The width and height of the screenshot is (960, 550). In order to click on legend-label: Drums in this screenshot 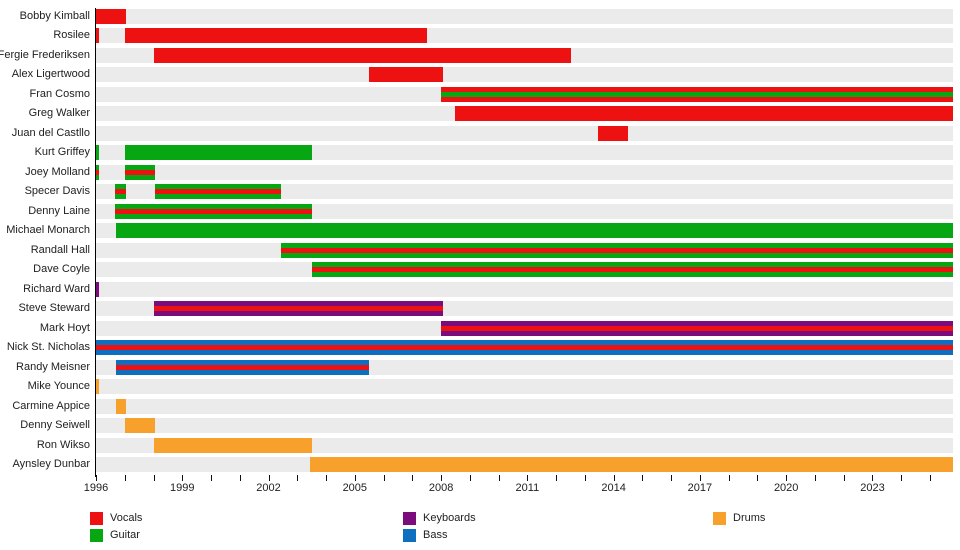, I will do `click(749, 518)`.